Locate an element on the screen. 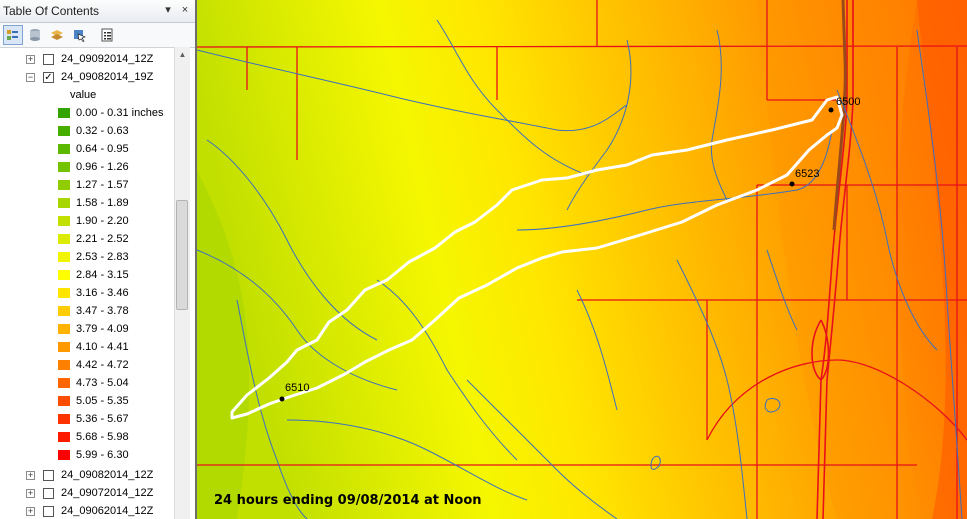 This screenshot has width=967, height=519. legend-item: 5.36 - 5.67 is located at coordinates (87, 419).